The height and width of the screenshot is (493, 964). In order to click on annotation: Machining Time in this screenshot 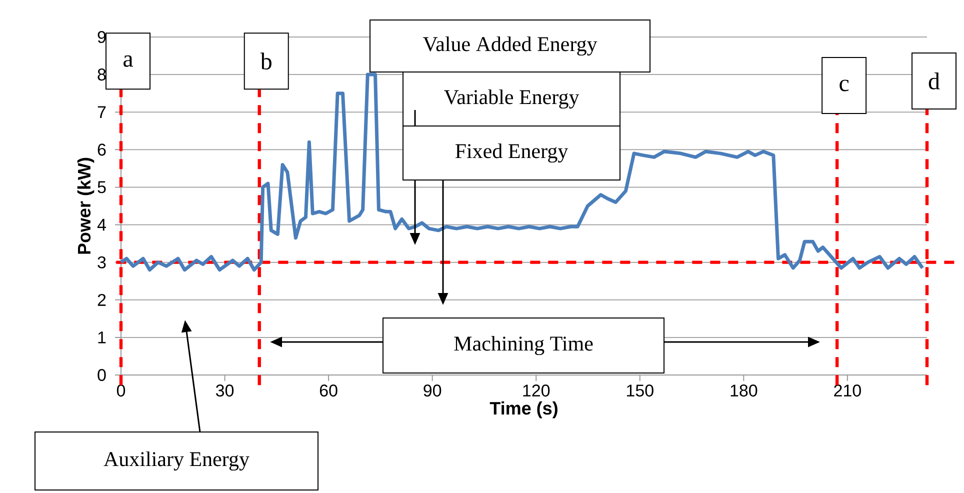, I will do `click(523, 346)`.